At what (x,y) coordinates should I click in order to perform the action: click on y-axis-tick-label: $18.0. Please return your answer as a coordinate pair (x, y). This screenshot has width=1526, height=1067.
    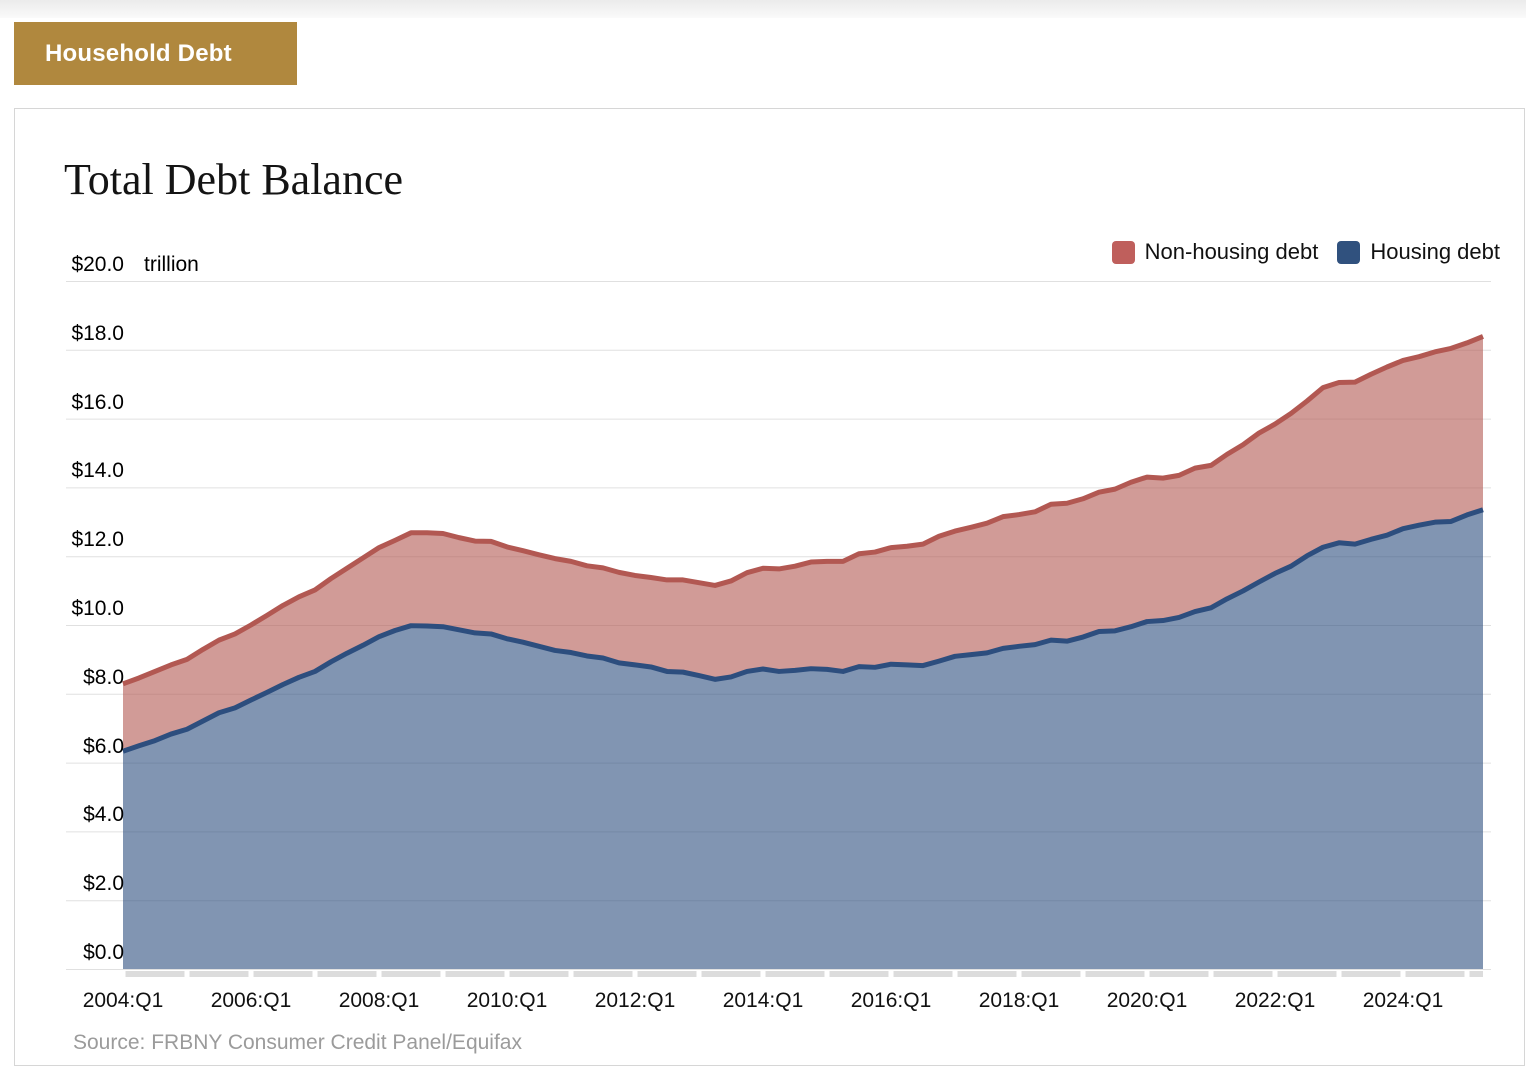
    Looking at the image, I should click on (97, 333).